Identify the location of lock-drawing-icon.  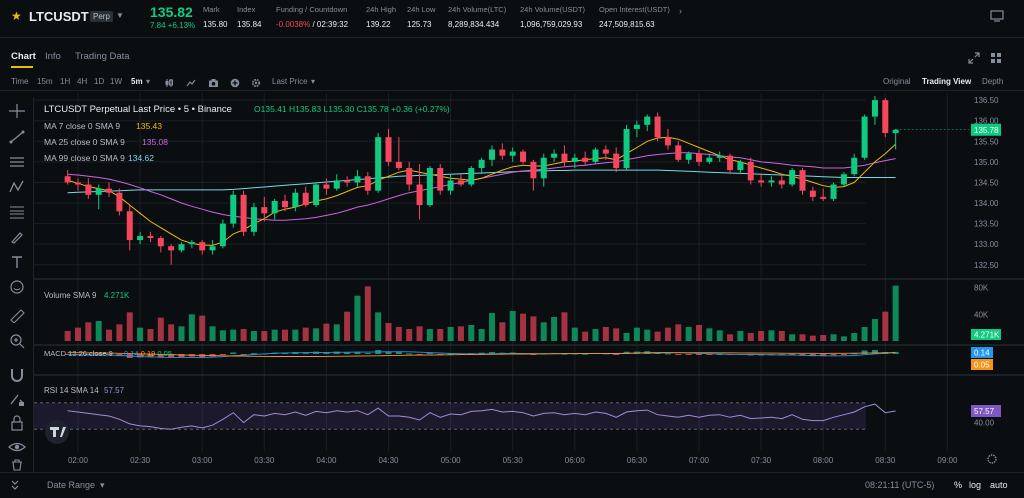
(17, 399).